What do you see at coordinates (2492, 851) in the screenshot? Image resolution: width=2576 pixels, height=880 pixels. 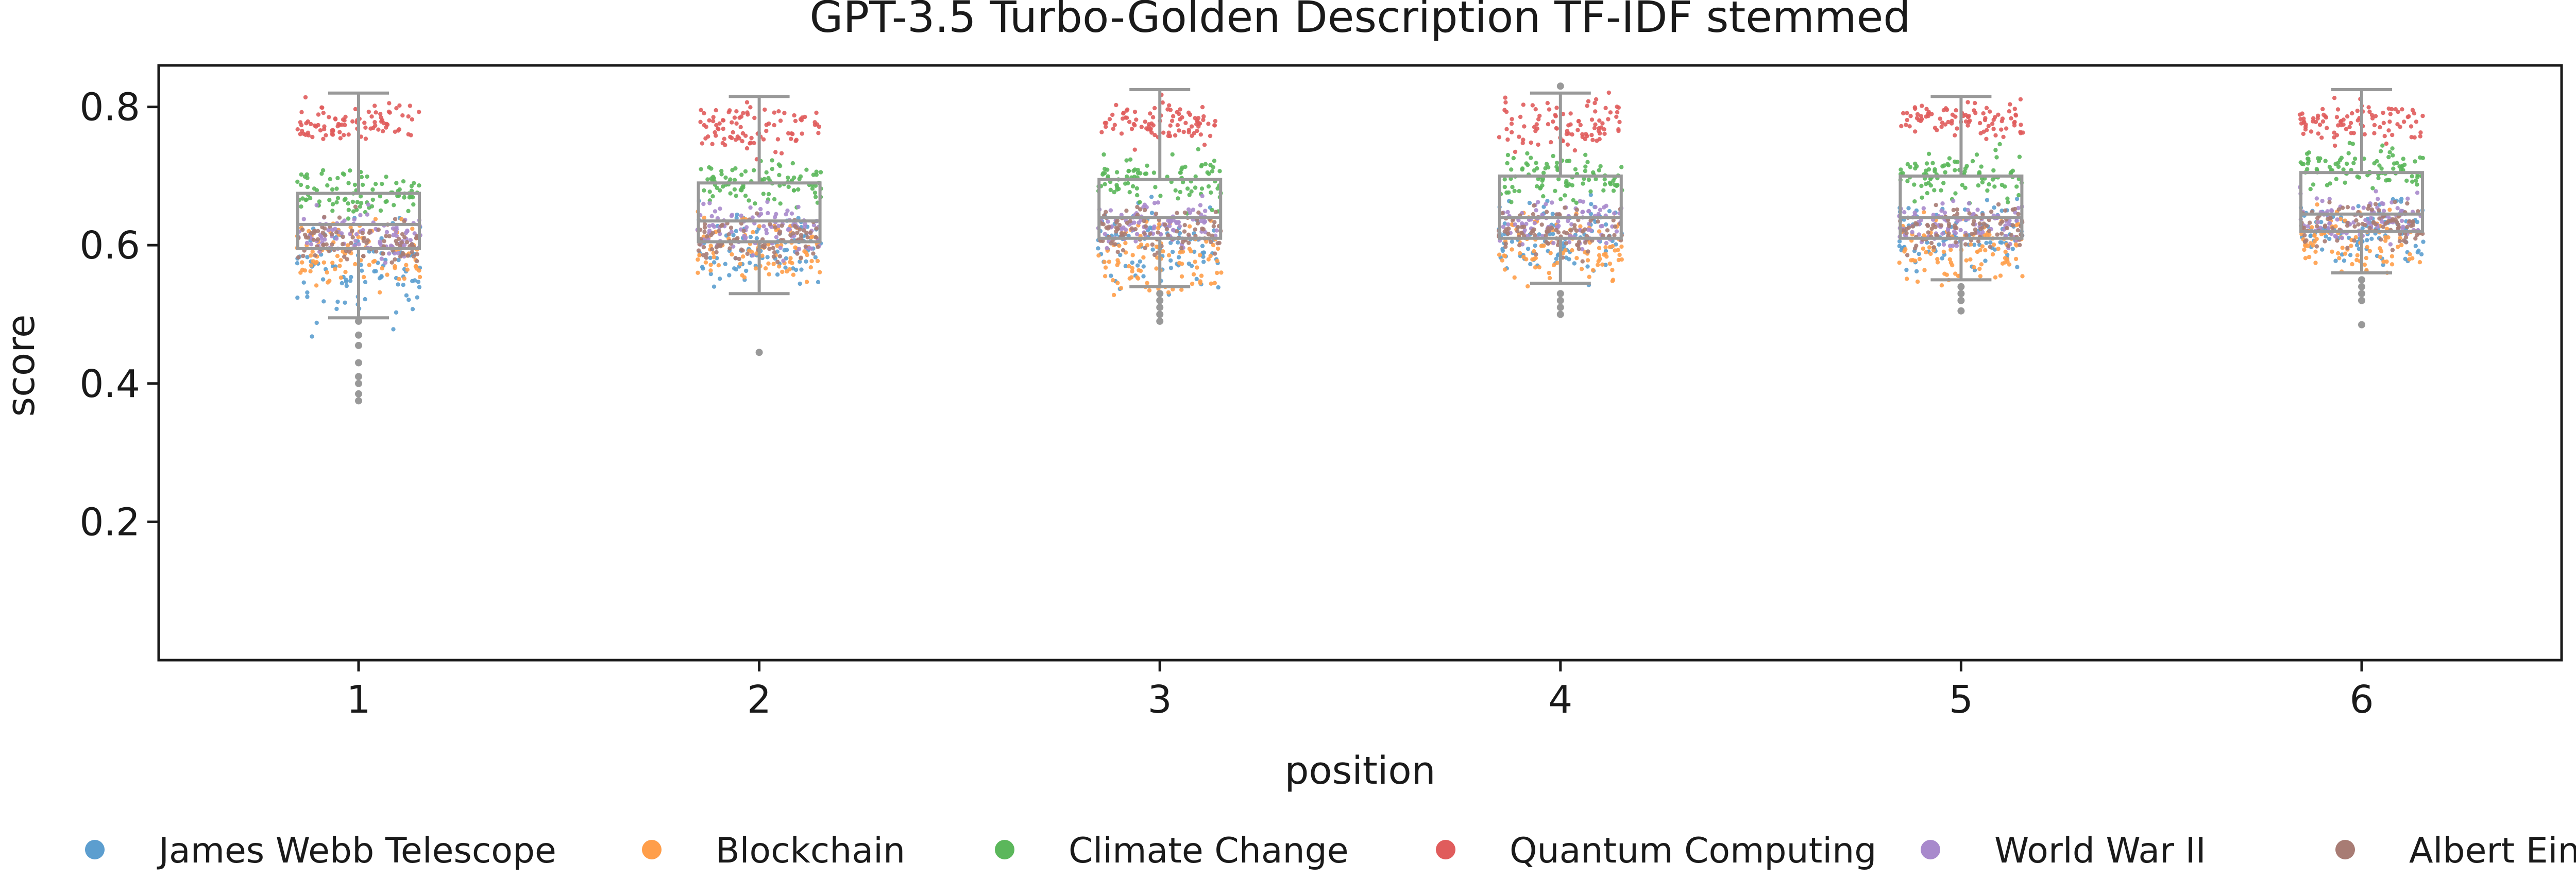 I see `legend-label: Albert Einstein` at bounding box center [2492, 851].